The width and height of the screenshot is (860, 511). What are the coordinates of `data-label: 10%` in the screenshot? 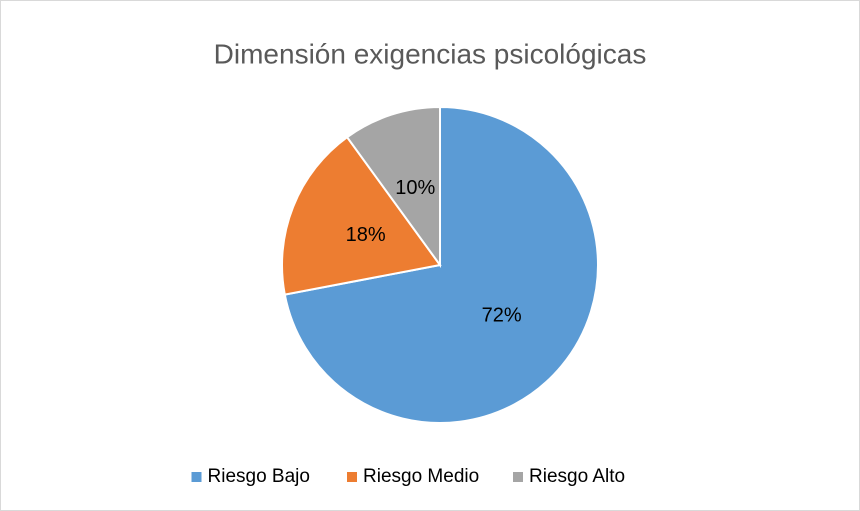 It's located at (415, 188).